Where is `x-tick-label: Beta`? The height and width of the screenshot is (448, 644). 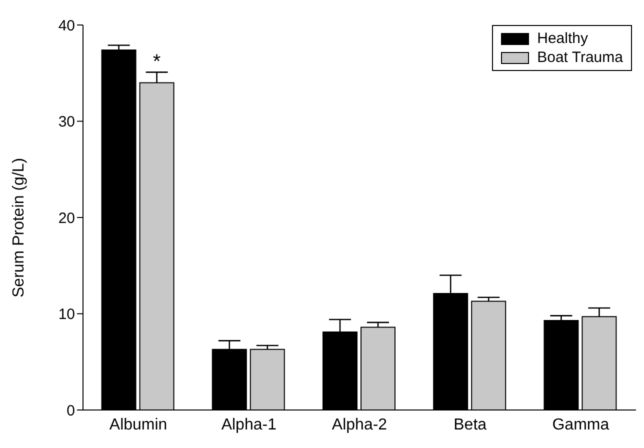 x-tick-label: Beta is located at coordinates (470, 425).